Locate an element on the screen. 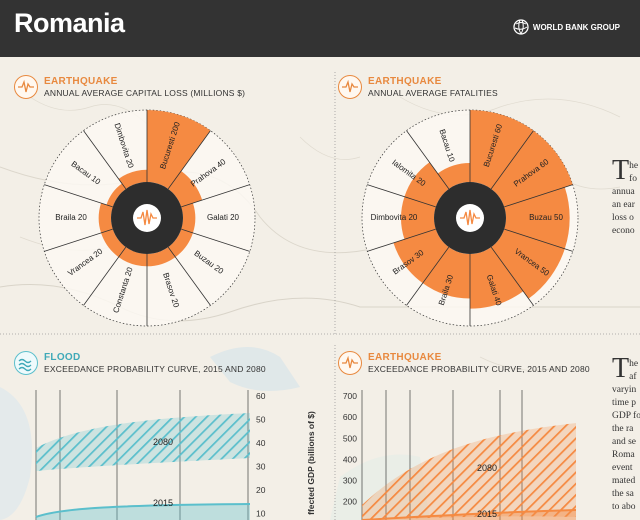  y-tick-label: 60 is located at coordinates (261, 396).